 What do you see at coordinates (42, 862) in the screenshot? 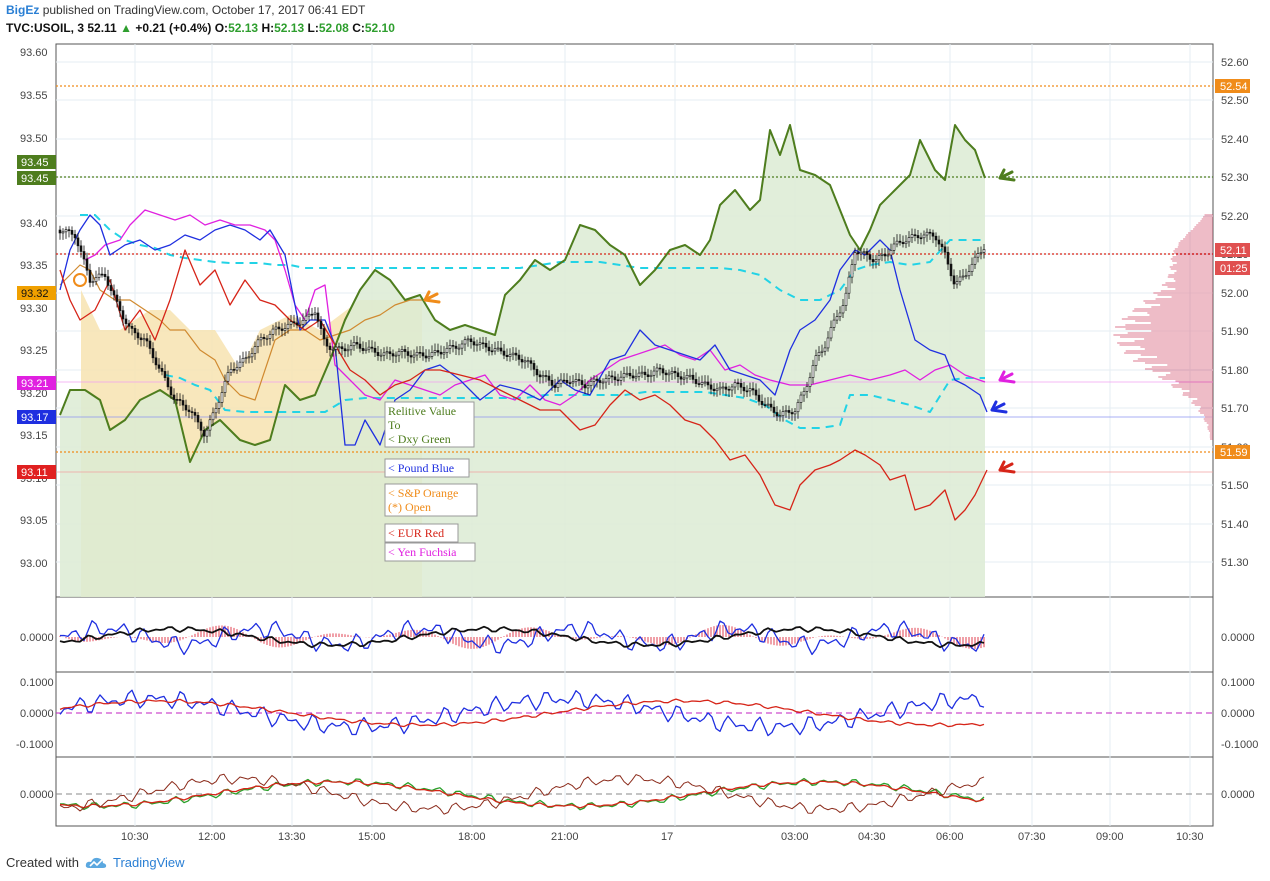
I see `created-with-text: Created with` at bounding box center [42, 862].